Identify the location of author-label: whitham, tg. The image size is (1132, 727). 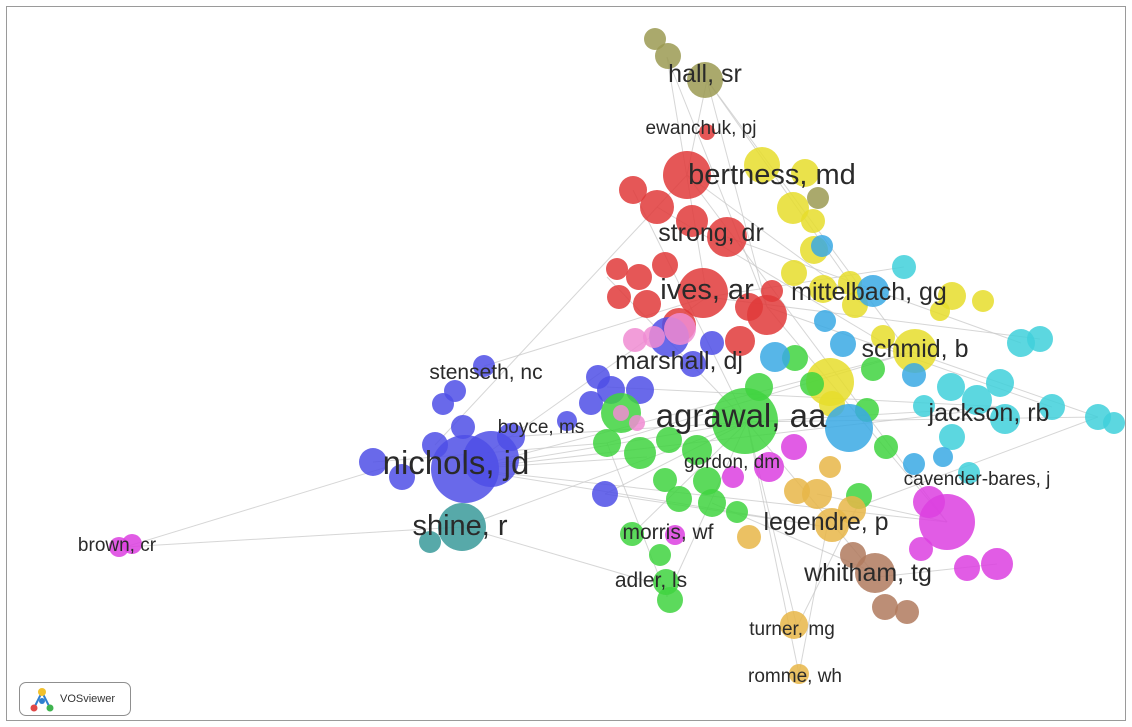
(867, 573).